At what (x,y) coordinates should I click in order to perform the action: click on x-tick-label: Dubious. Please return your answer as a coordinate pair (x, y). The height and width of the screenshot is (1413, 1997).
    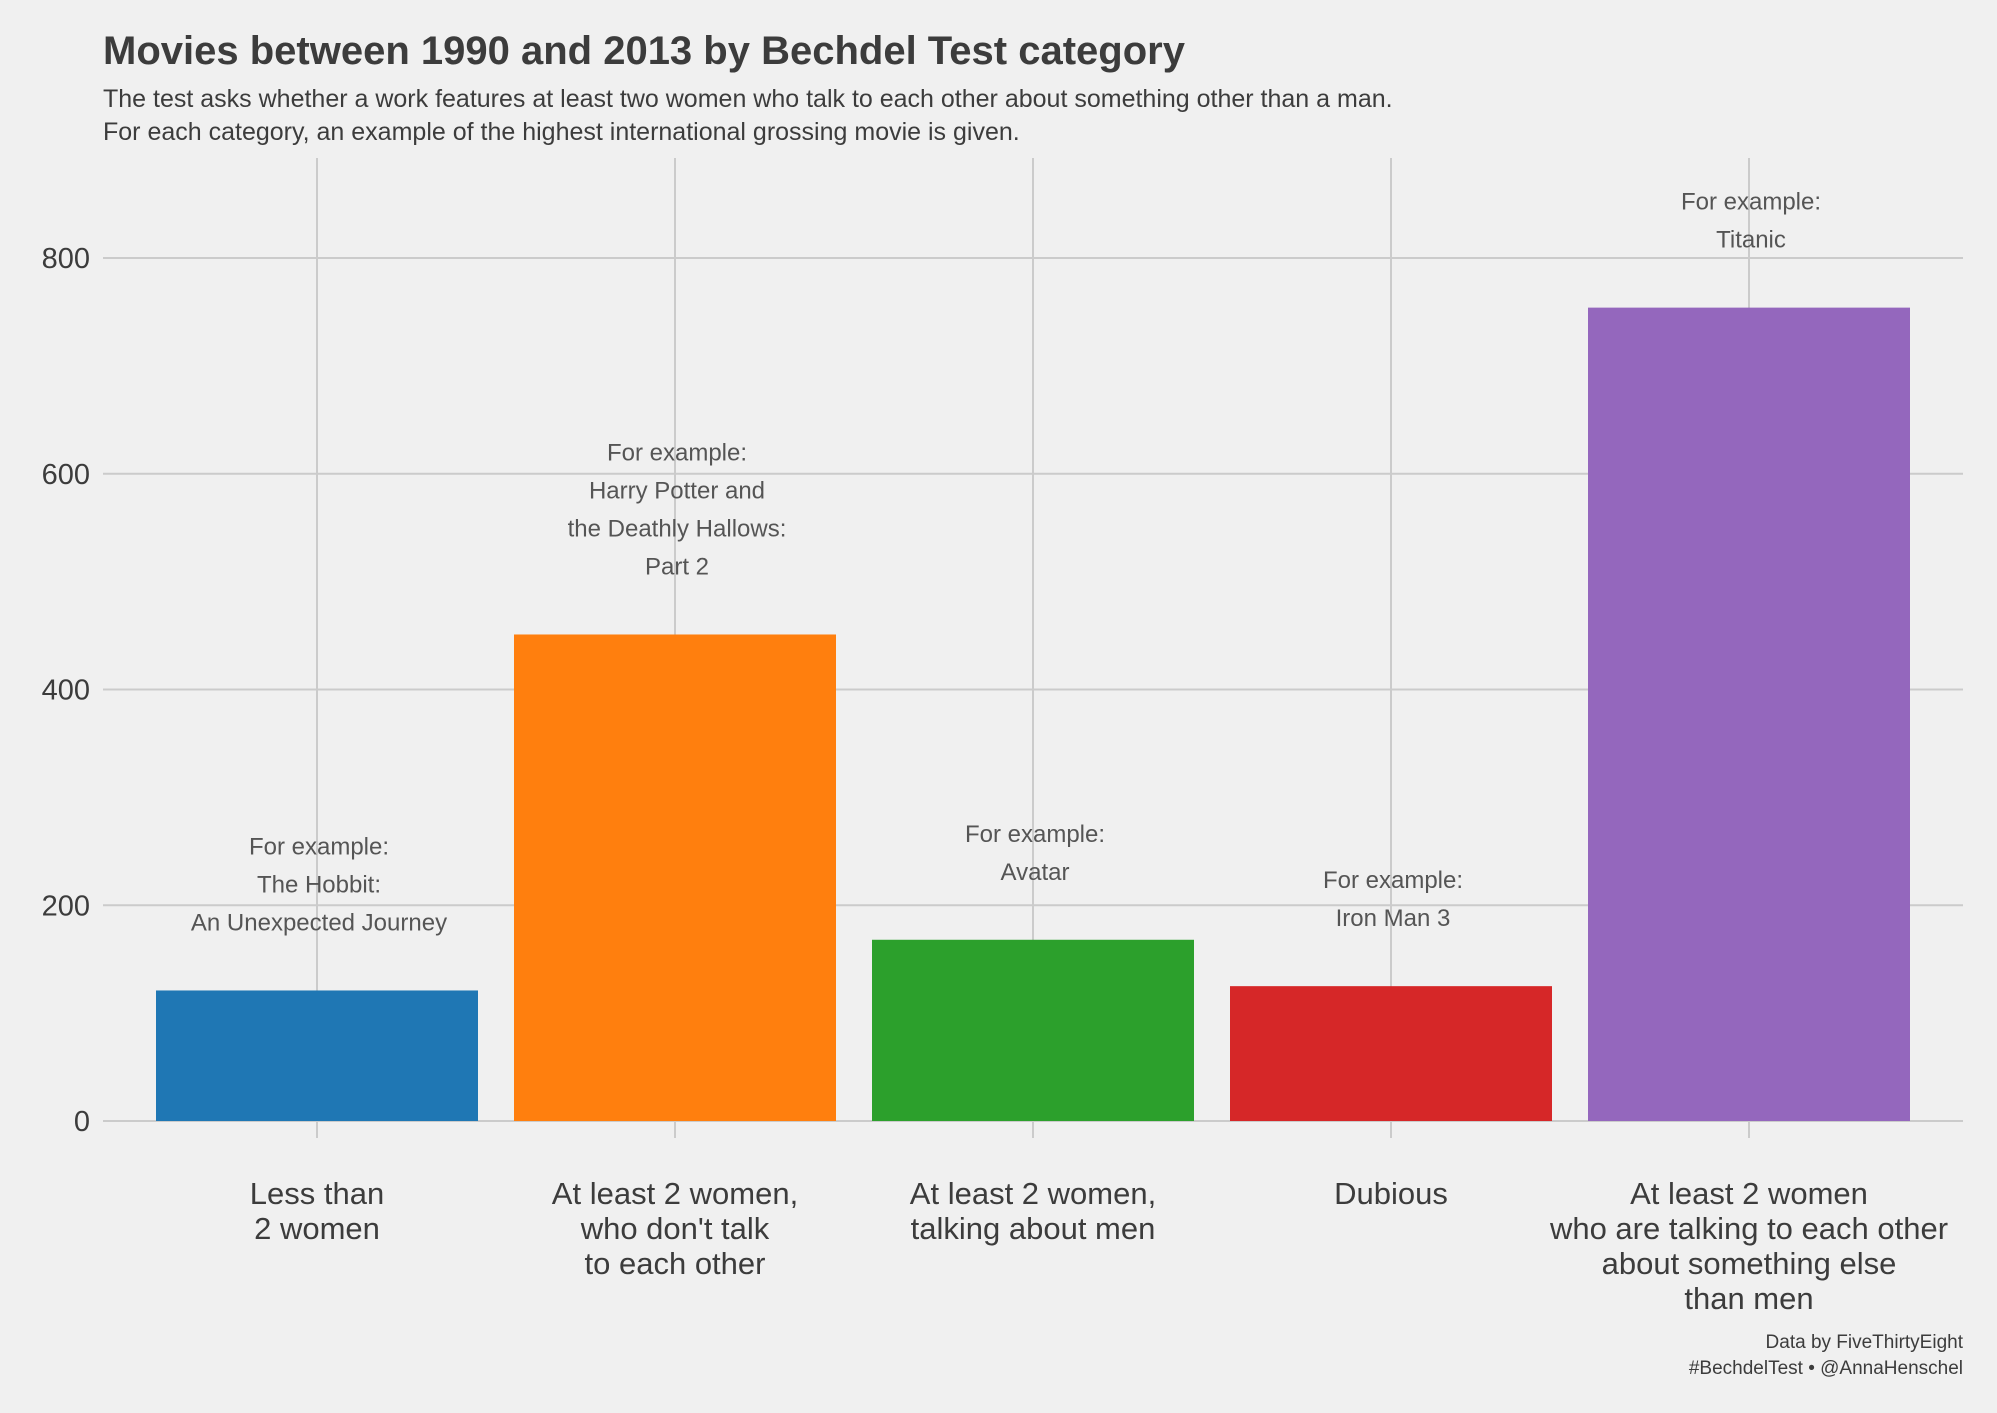
    Looking at the image, I should click on (1391, 1193).